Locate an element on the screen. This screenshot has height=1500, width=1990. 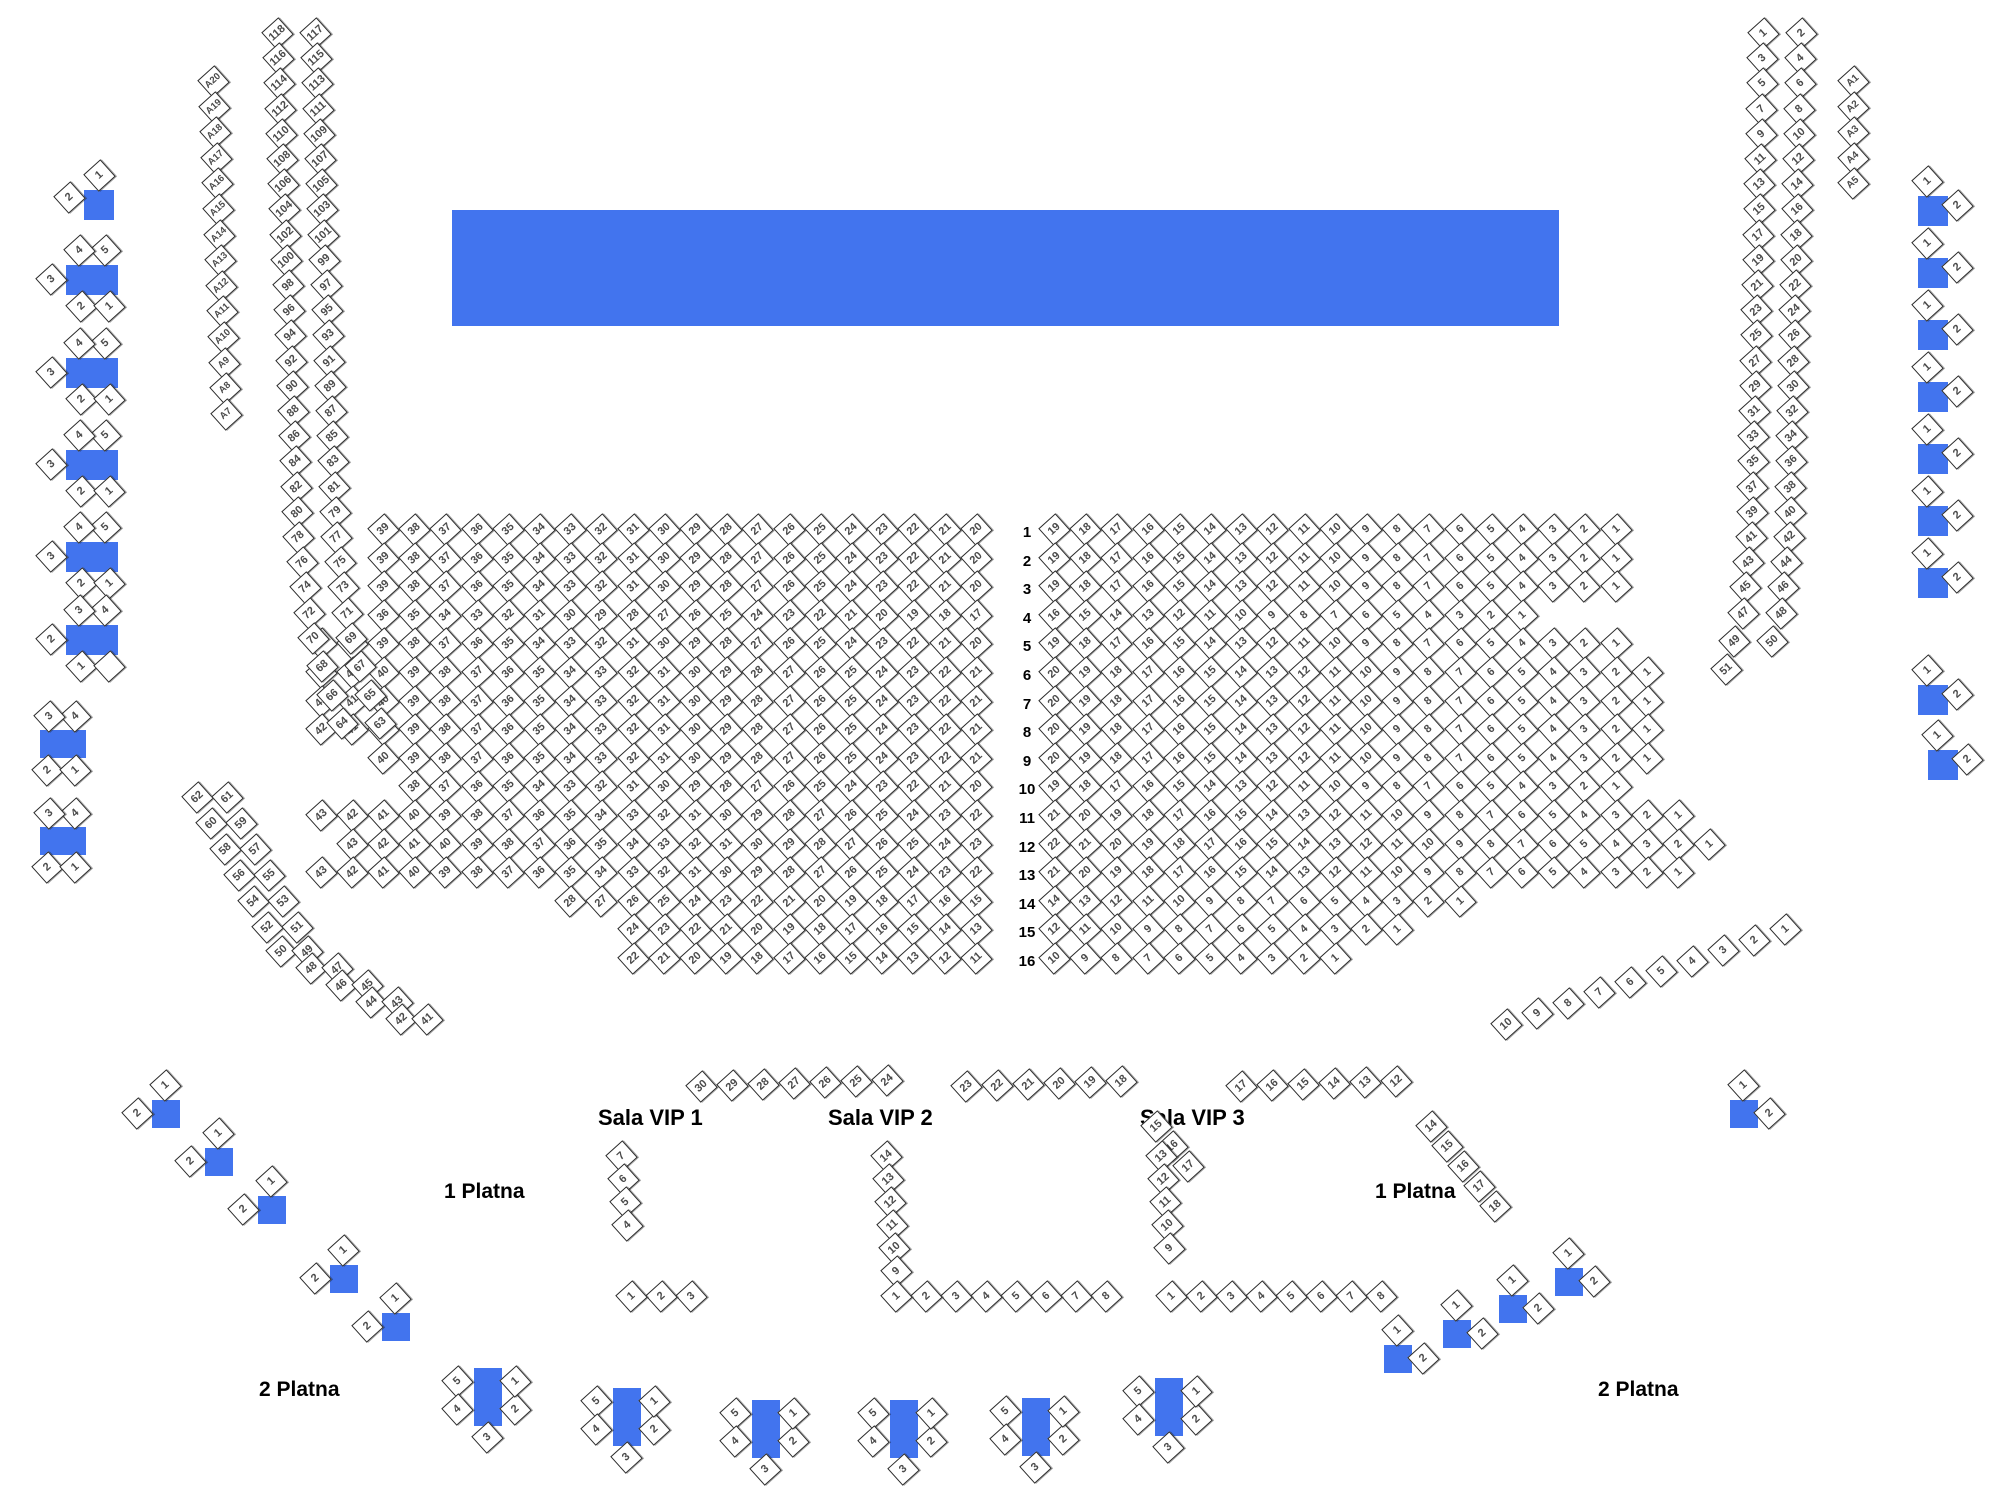
seat-r15-R9: 9 is located at coordinates (1148, 930).